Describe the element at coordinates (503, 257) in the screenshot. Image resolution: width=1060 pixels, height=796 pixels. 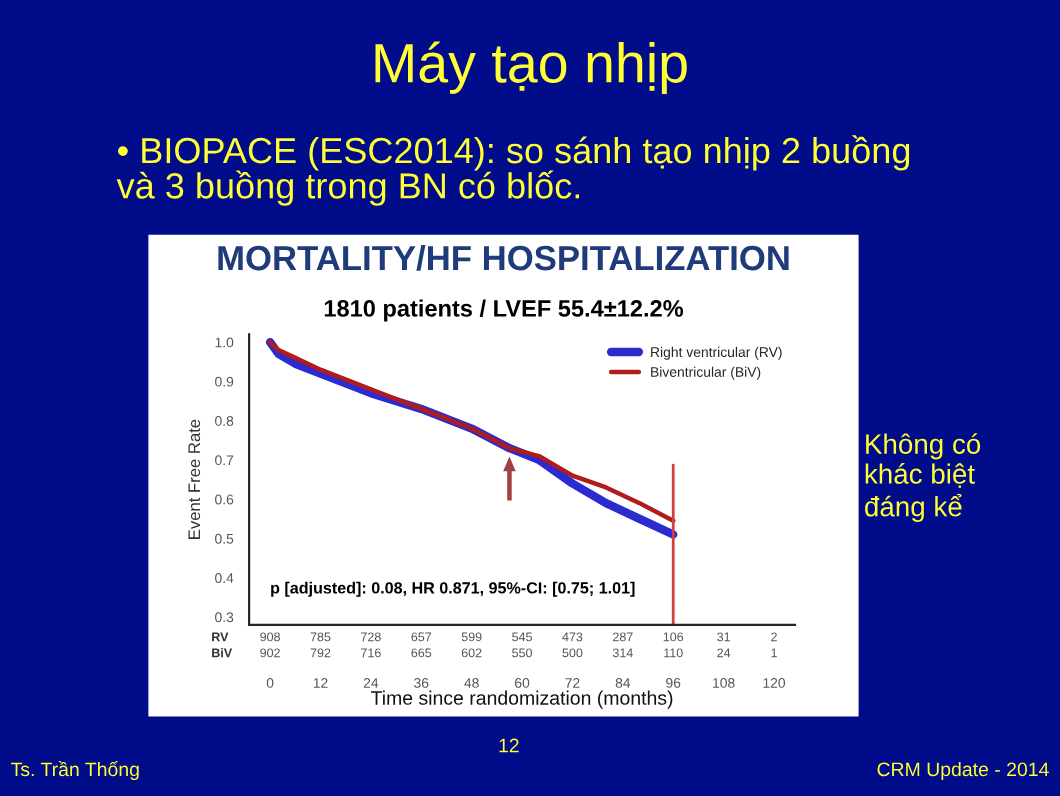
I see `chart-title: MORTALITY/HF HOSPITALIZATION` at that location.